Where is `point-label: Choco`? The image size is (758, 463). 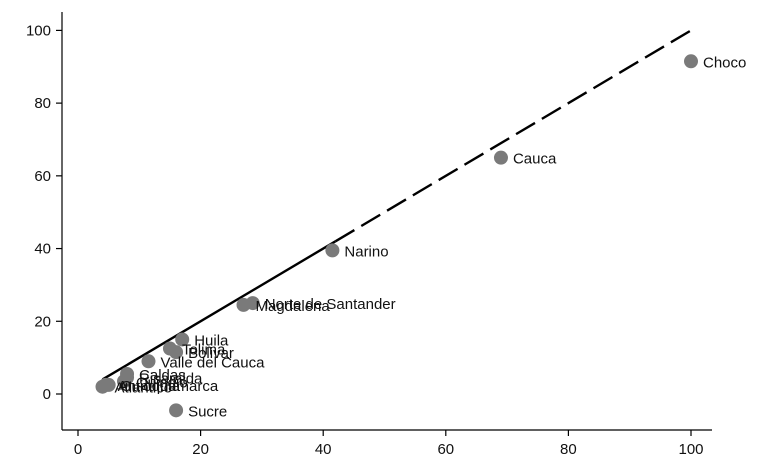
point-label: Choco is located at coordinates (724, 62).